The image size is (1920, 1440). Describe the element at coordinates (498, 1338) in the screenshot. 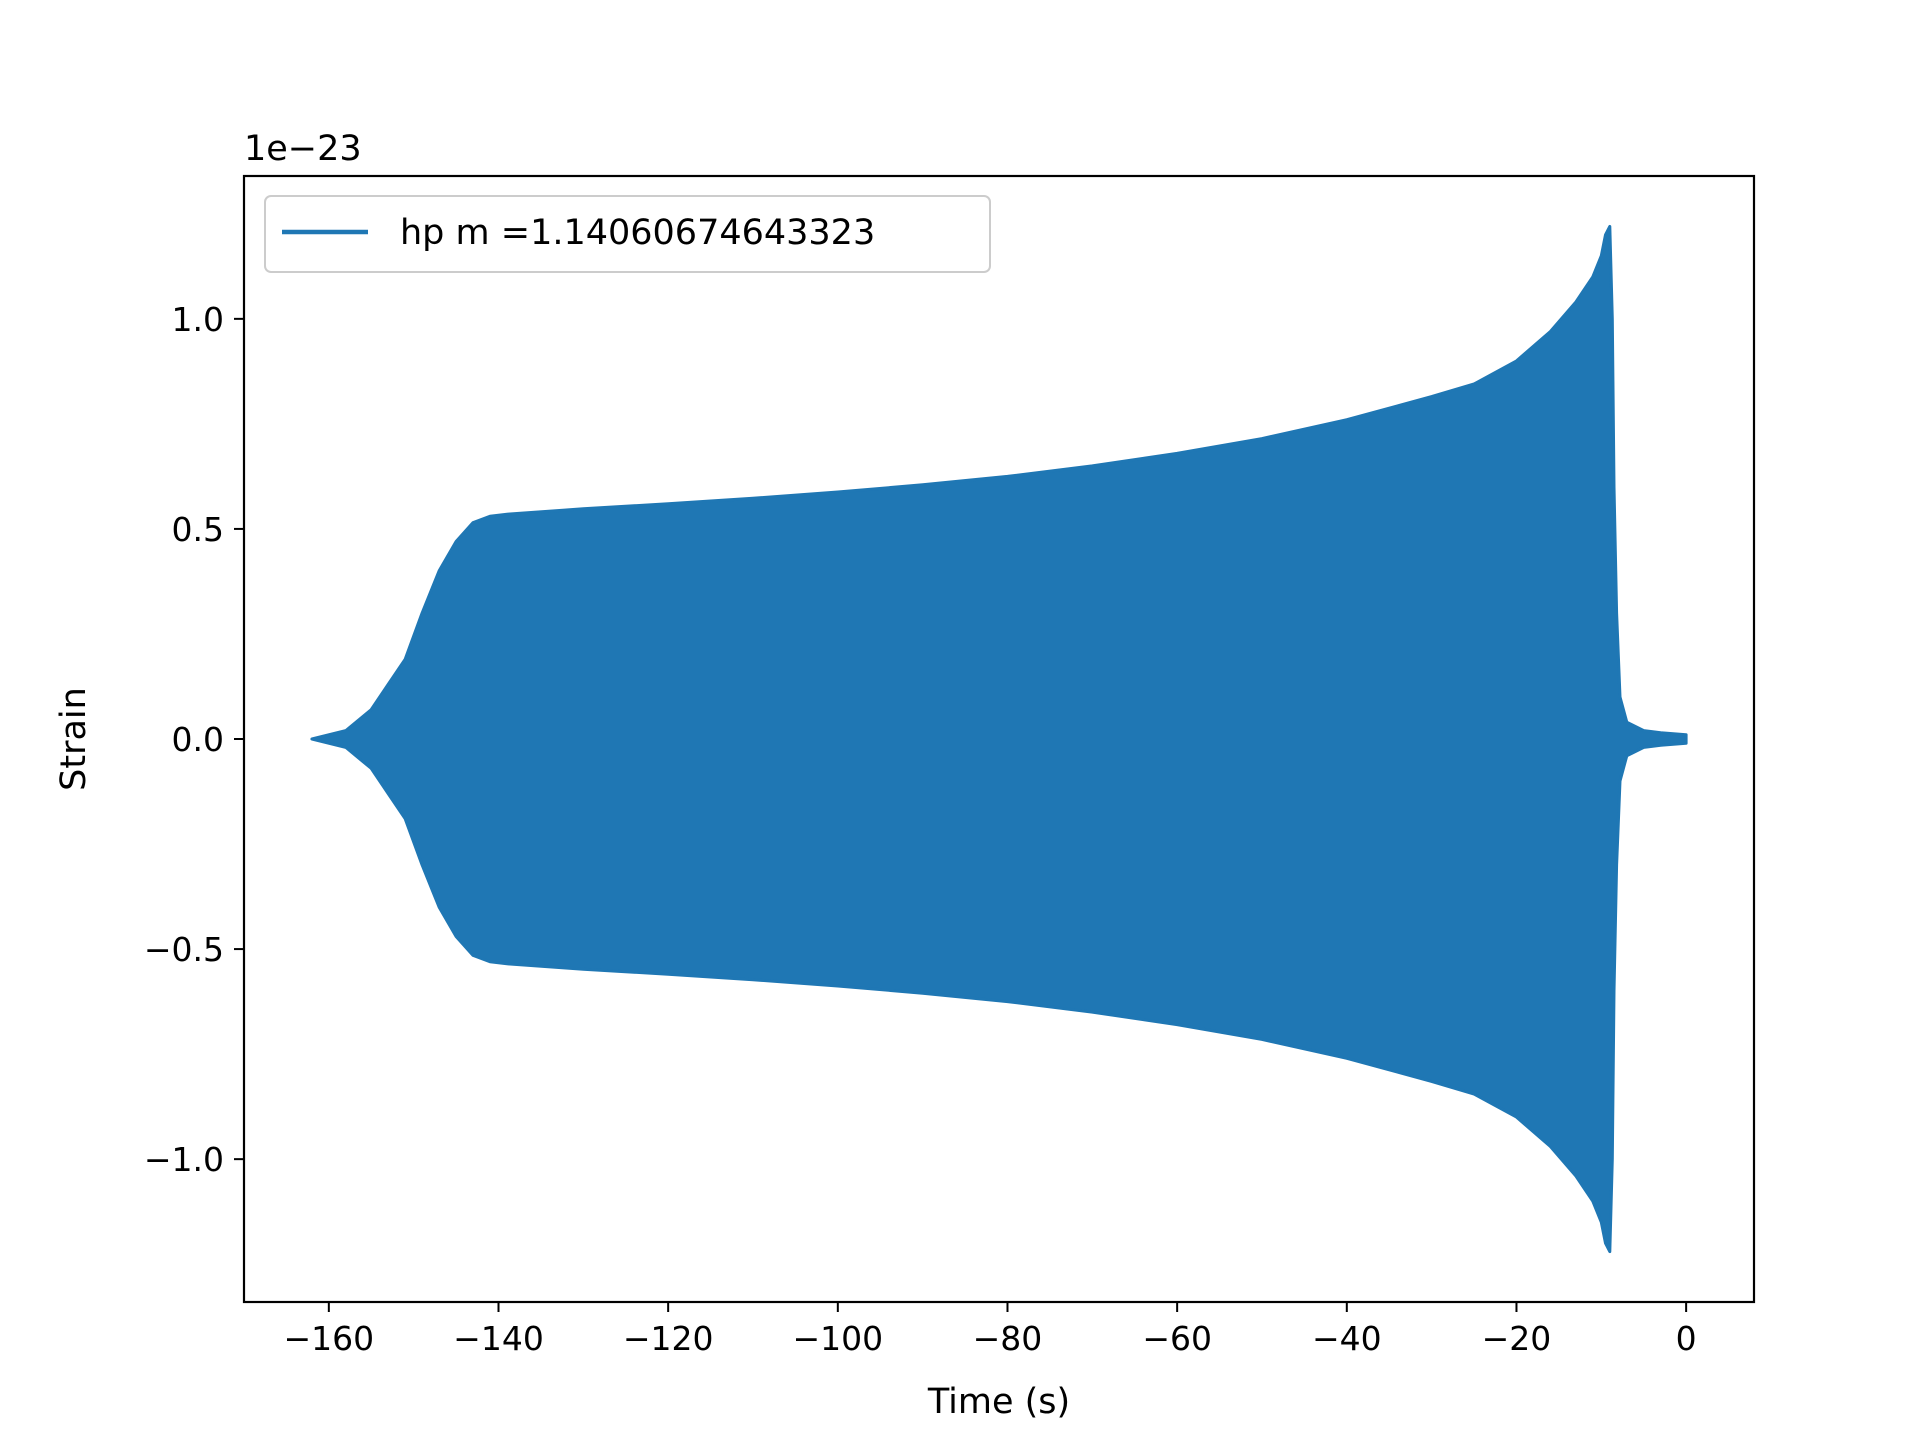

I see `x-tick-label: −140` at that location.